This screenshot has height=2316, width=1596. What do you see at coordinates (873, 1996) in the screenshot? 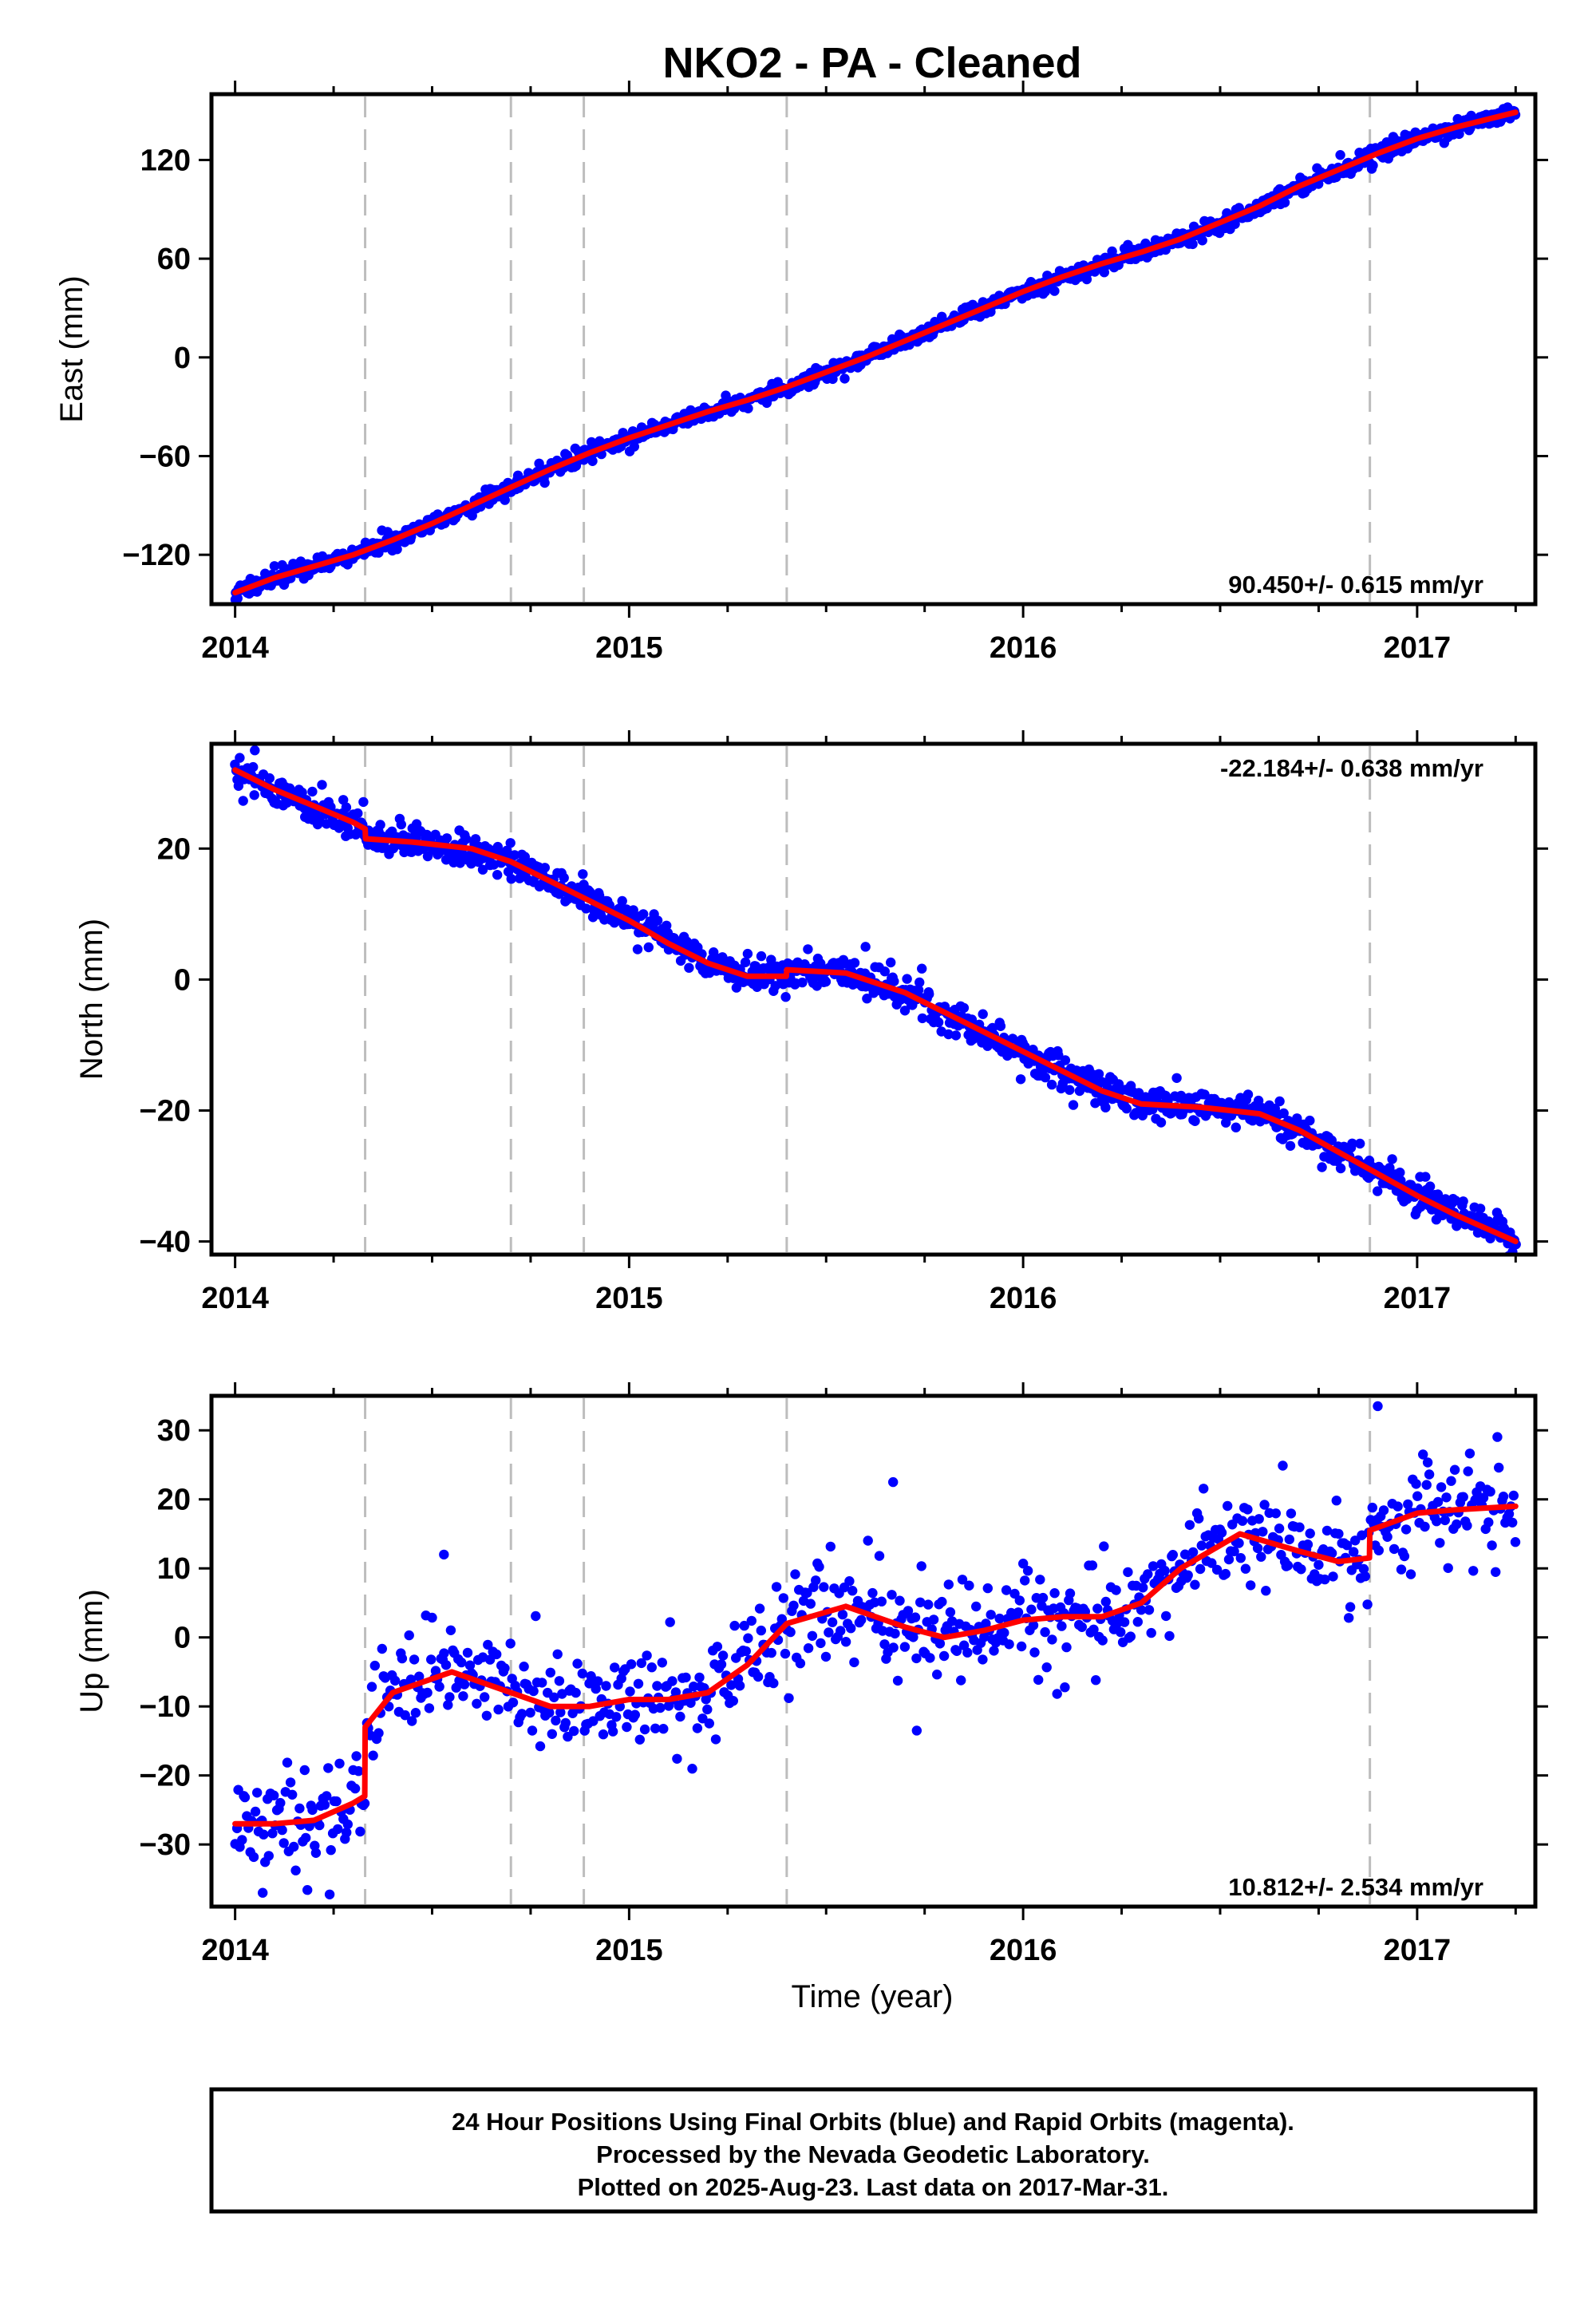
I see `x-axis-label: Time (year)` at bounding box center [873, 1996].